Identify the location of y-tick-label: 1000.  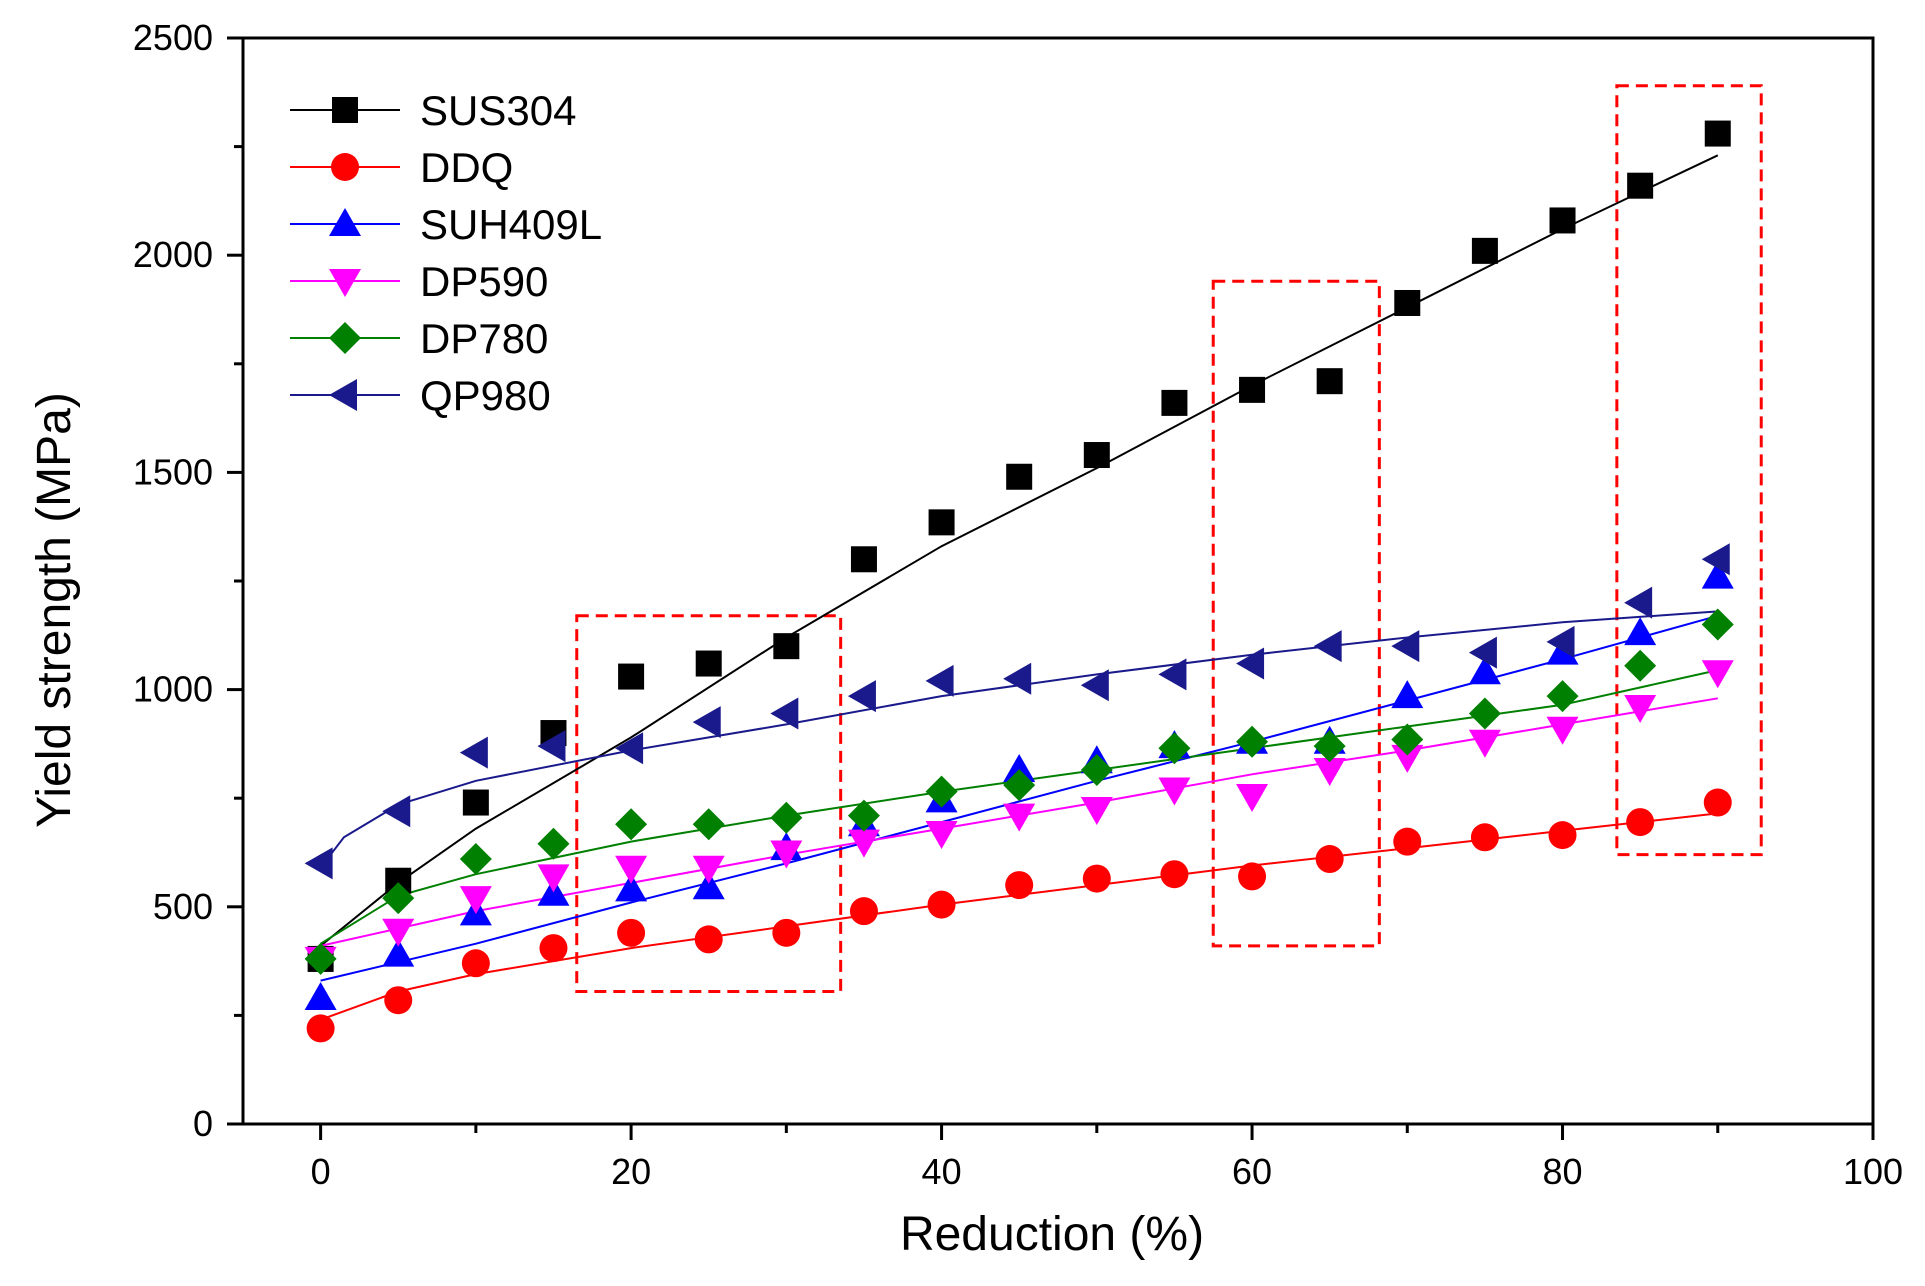
(173, 689).